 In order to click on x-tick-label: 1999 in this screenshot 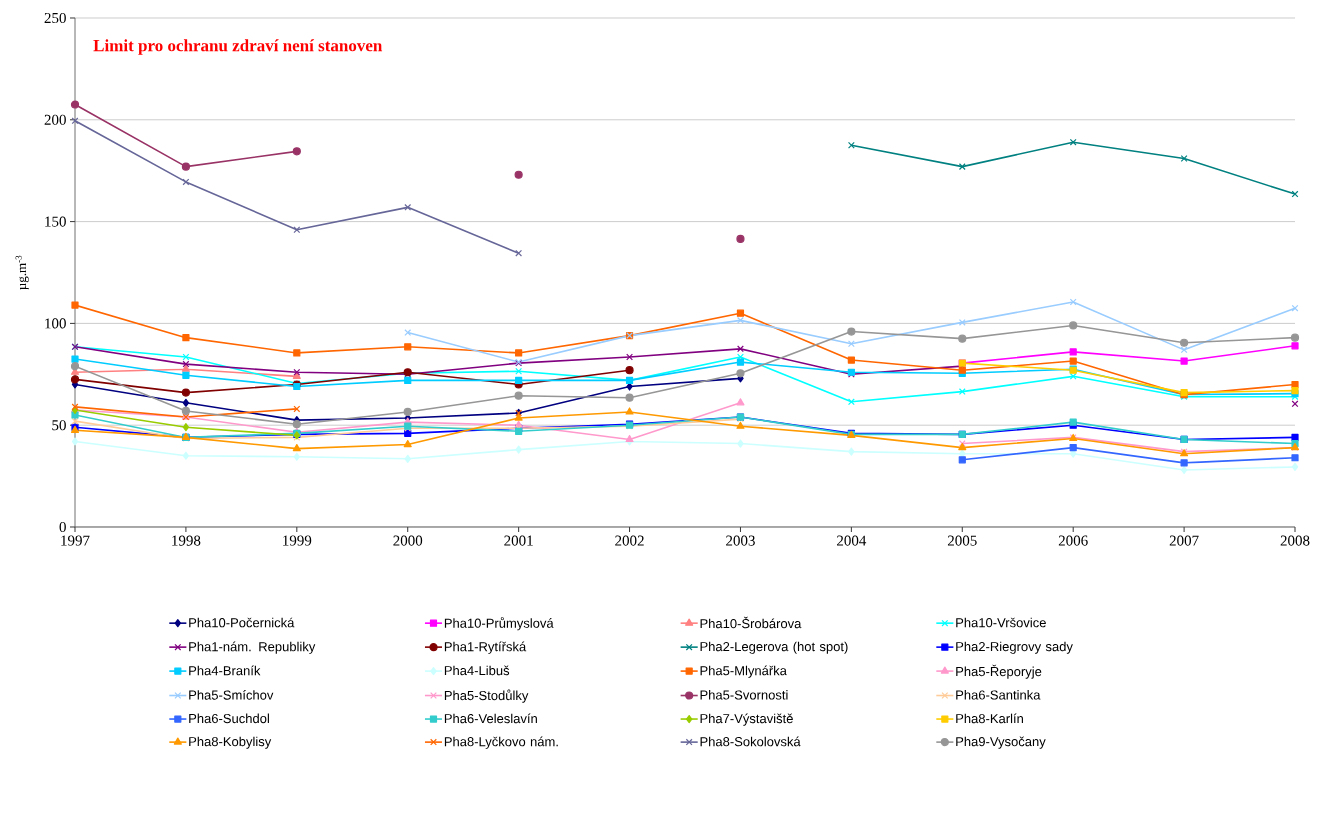, I will do `click(297, 540)`.